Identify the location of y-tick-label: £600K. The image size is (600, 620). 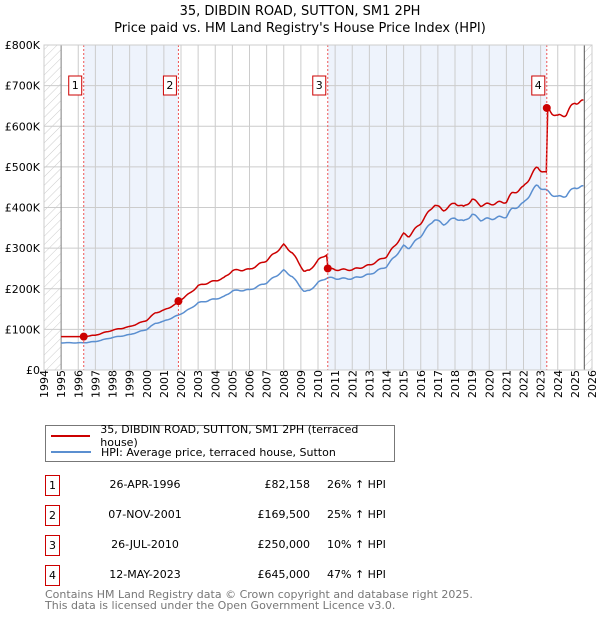
(23, 126).